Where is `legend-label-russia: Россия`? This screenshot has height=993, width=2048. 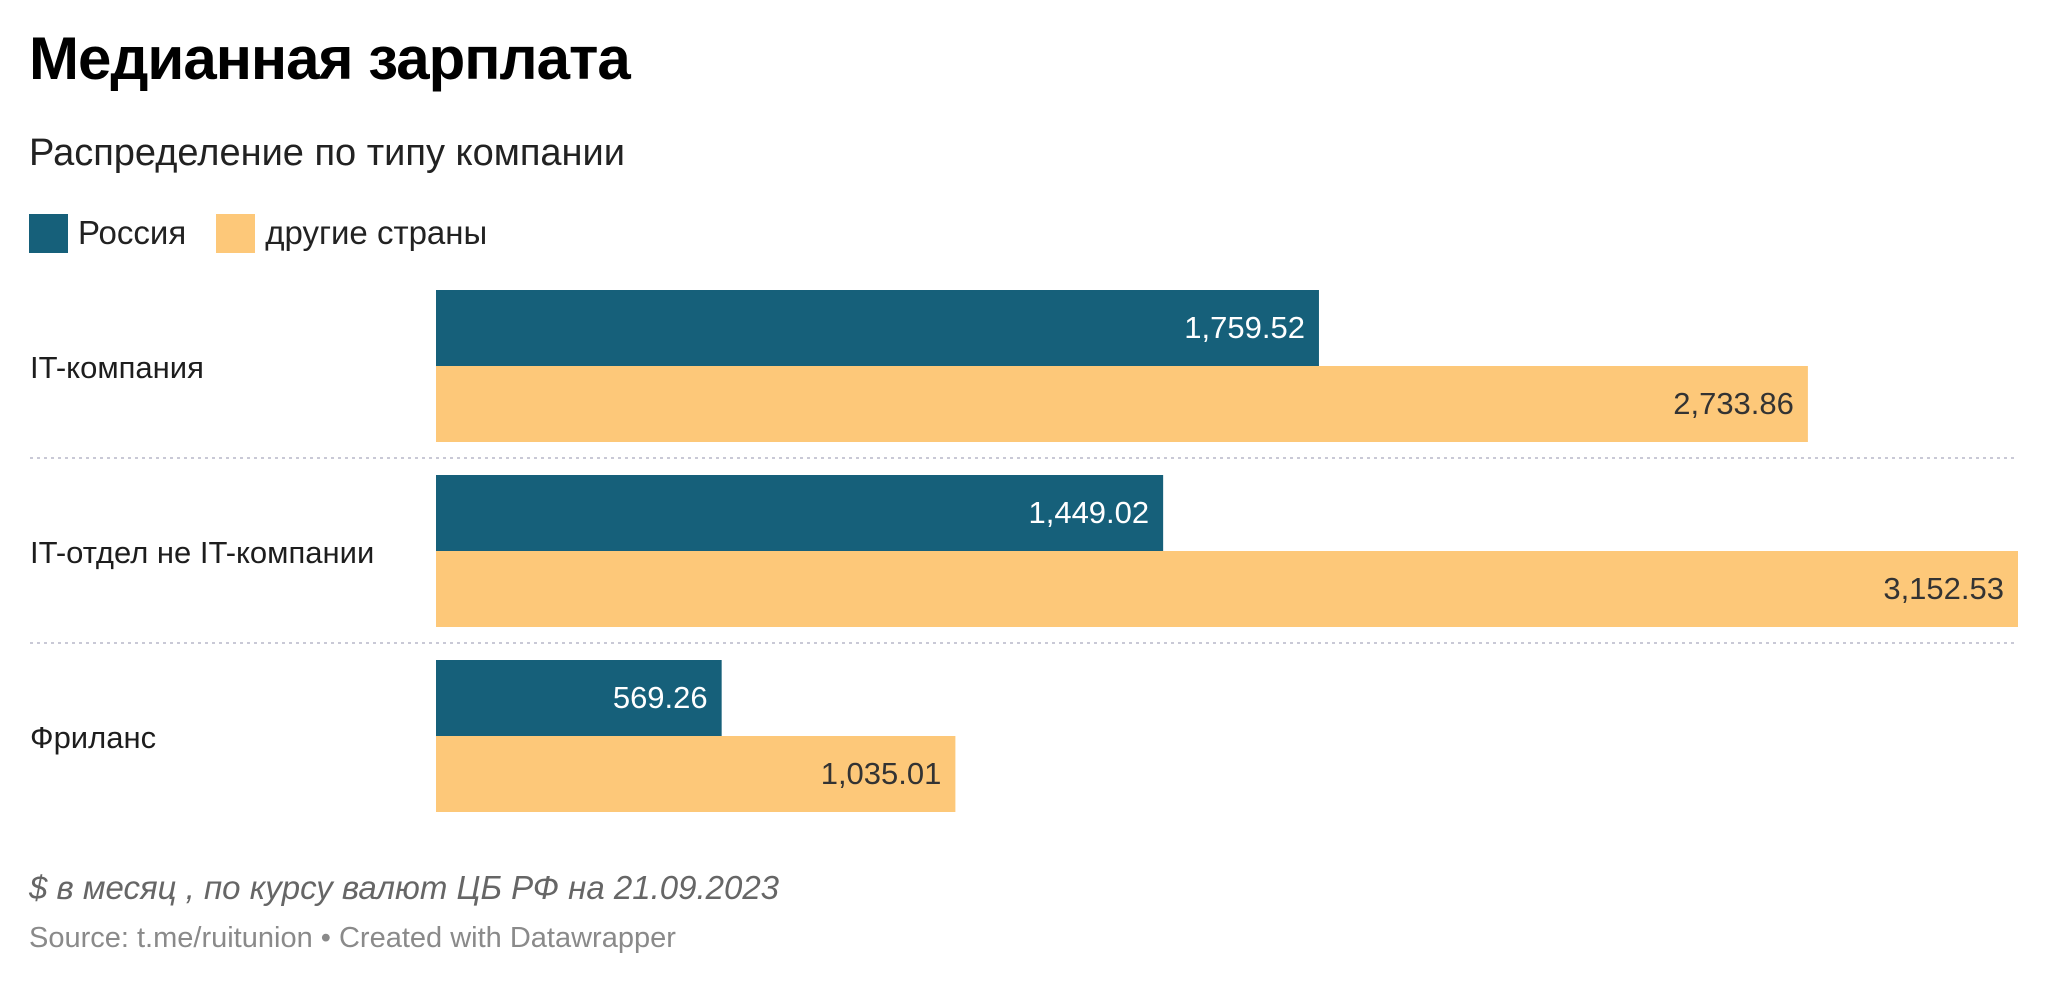
legend-label-russia: Россия is located at coordinates (132, 232).